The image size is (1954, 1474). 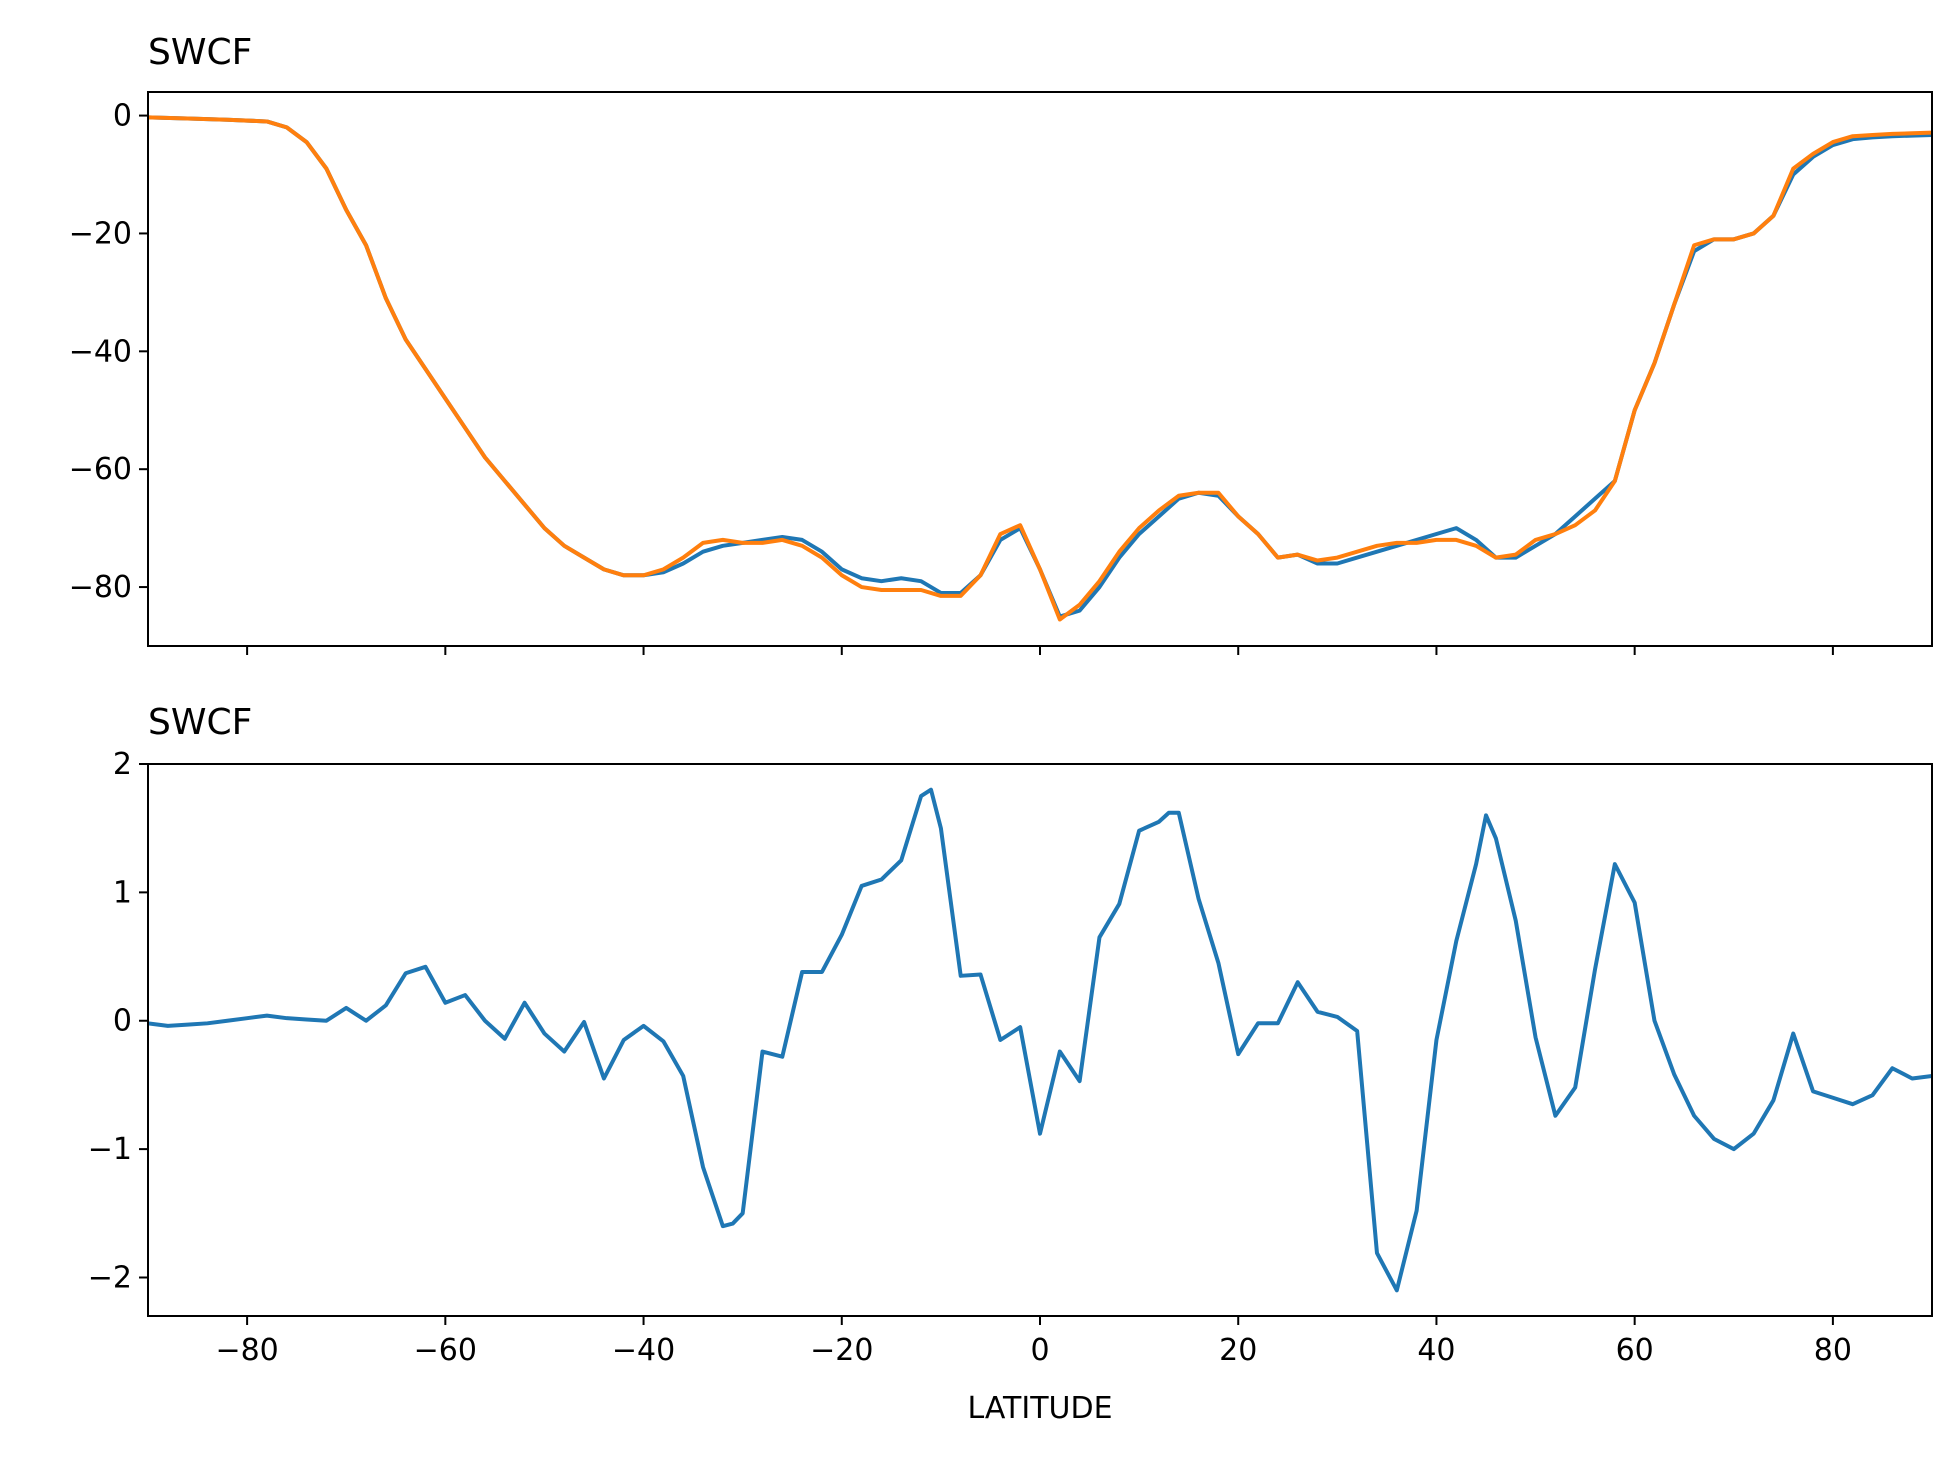 I want to click on x-tick-label: 80, so click(x=1833, y=1350).